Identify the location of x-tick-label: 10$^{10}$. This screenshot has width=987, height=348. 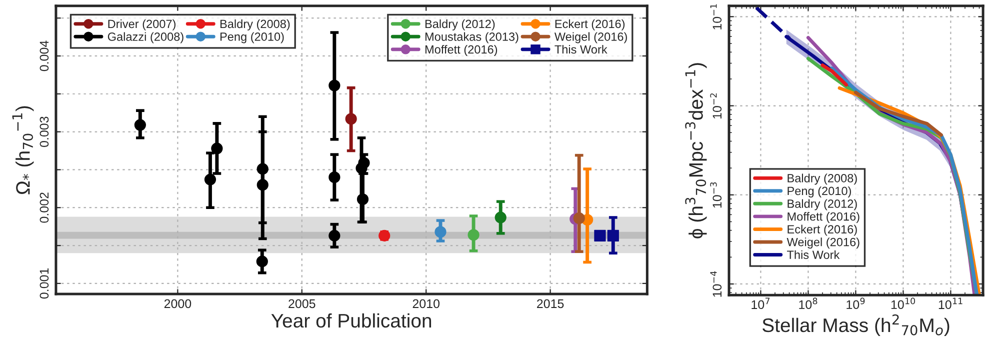
(903, 304).